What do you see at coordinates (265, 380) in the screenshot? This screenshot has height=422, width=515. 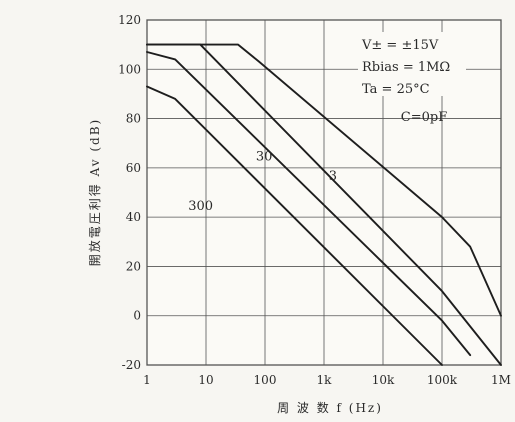 I see `x-tick-label: 100` at bounding box center [265, 380].